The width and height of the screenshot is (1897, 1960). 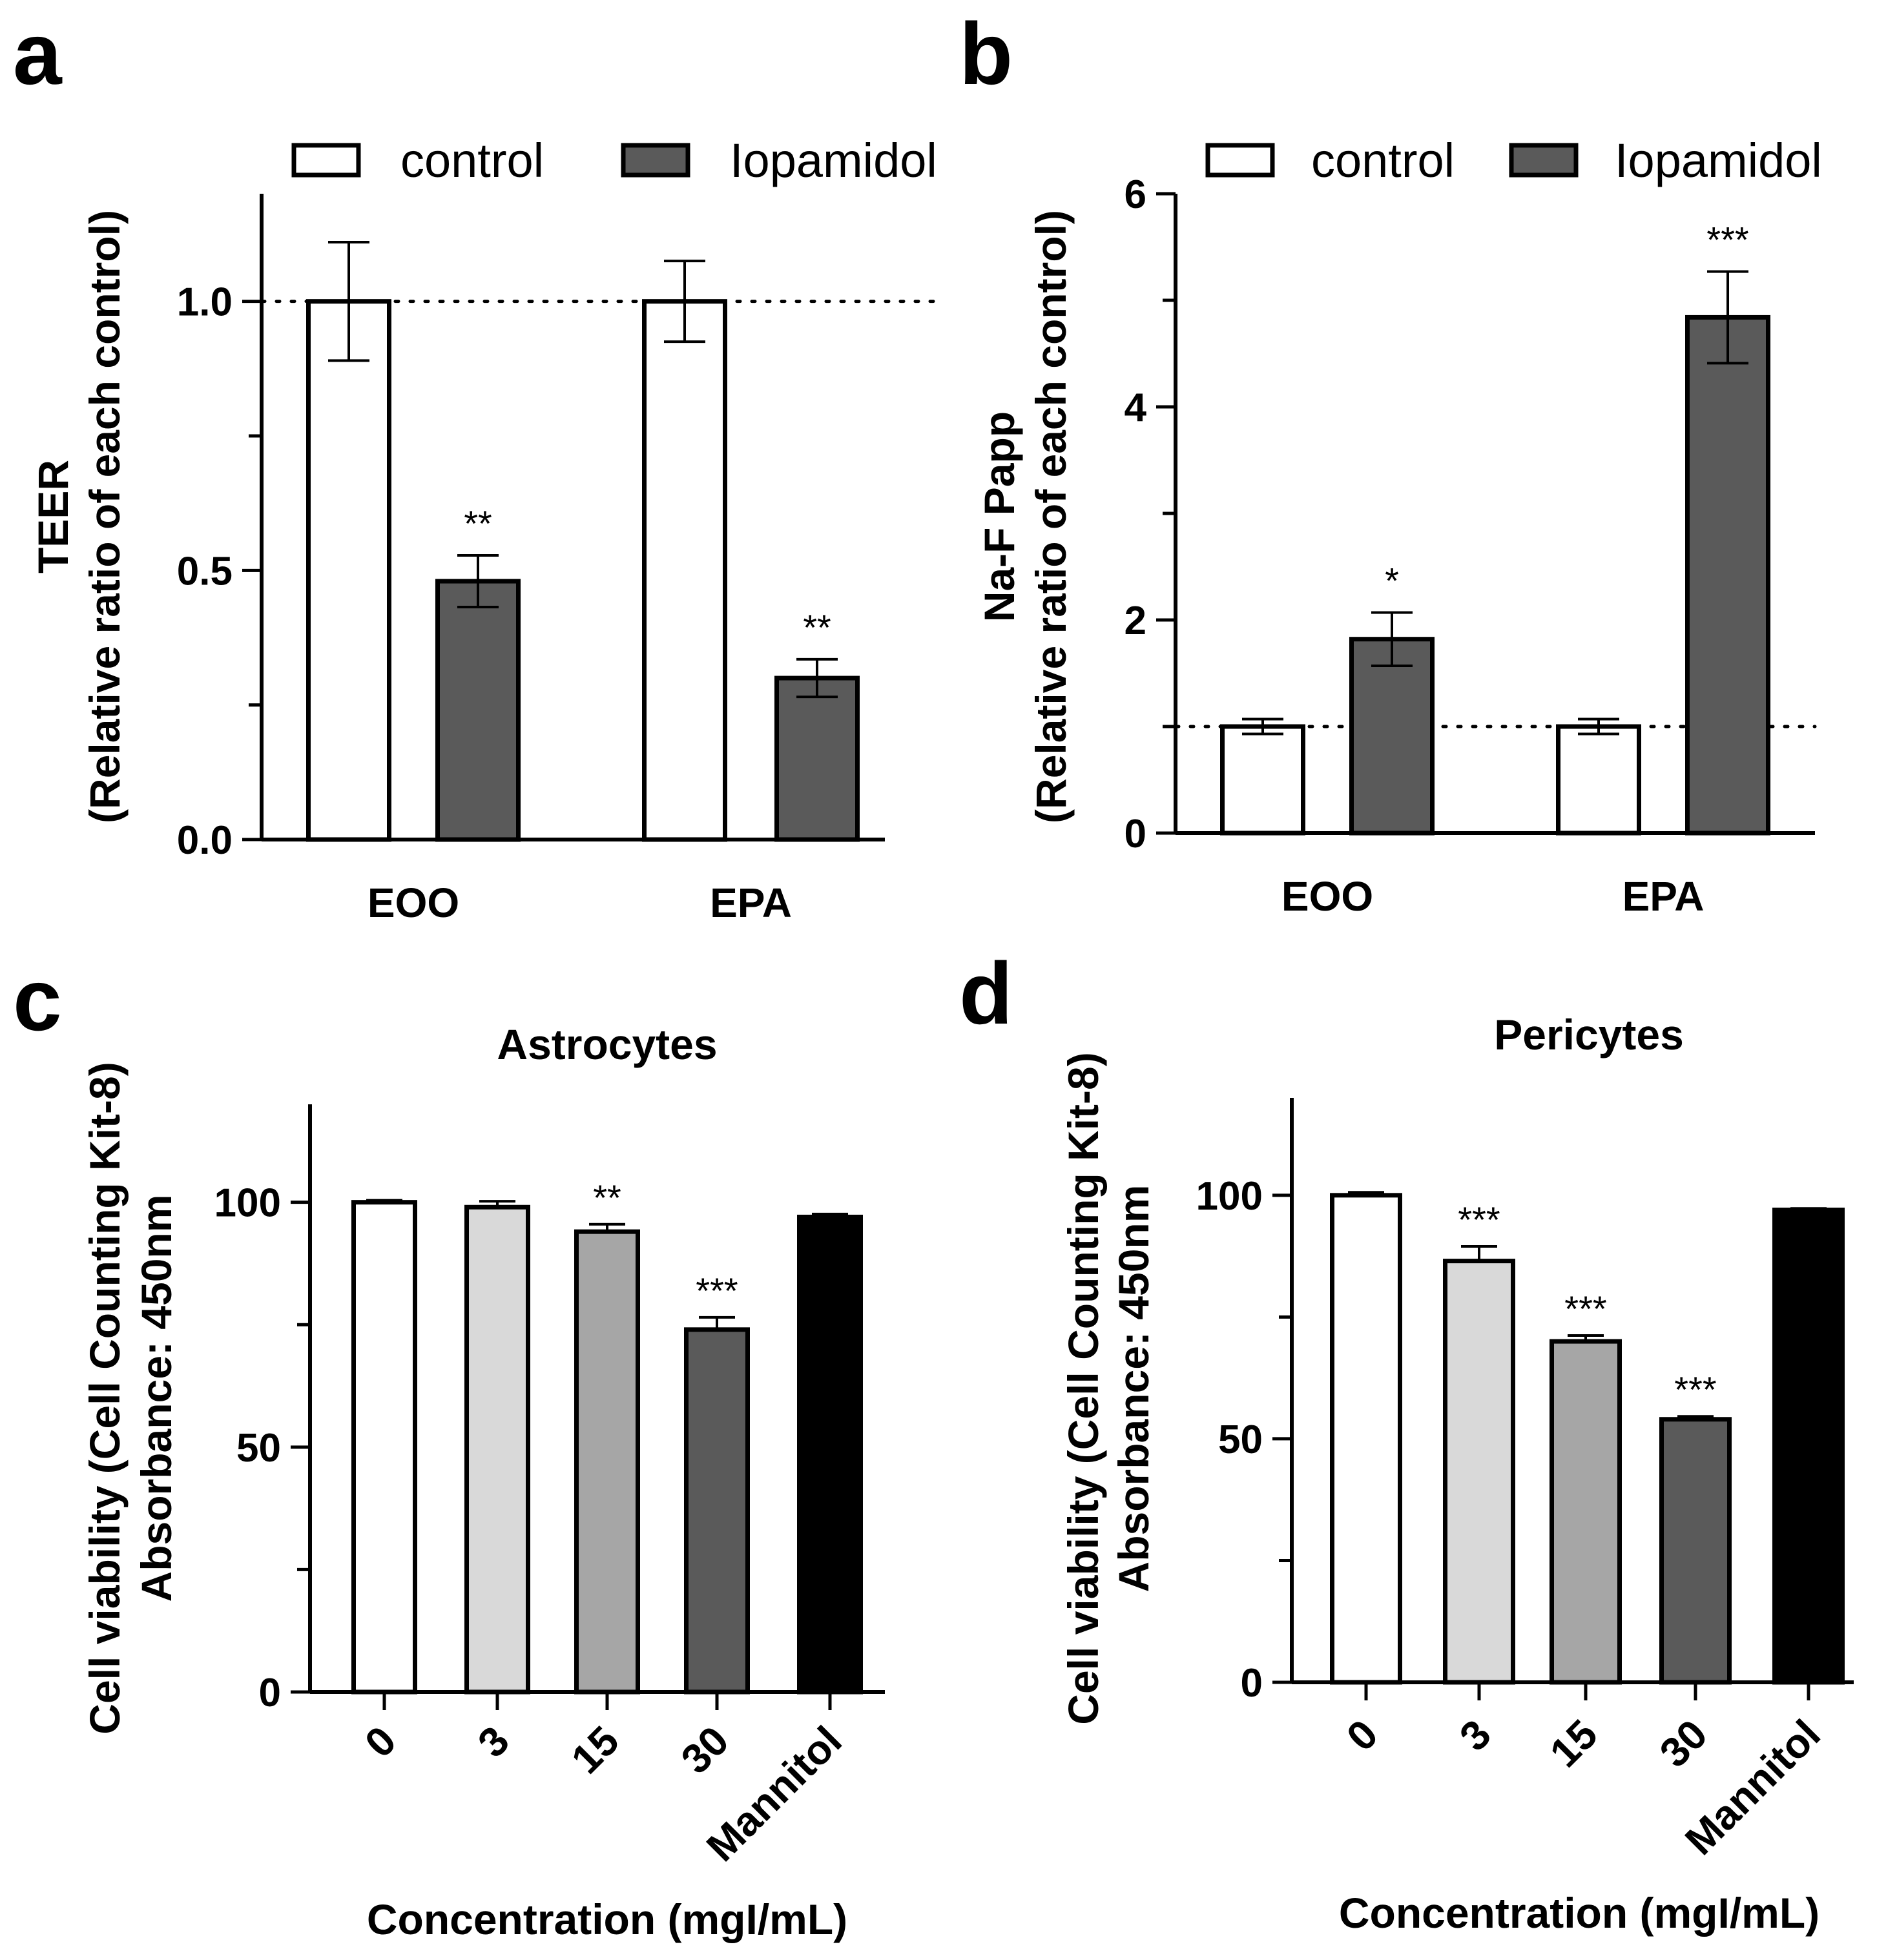 What do you see at coordinates (986, 54) in the screenshot?
I see `panel-letter: b` at bounding box center [986, 54].